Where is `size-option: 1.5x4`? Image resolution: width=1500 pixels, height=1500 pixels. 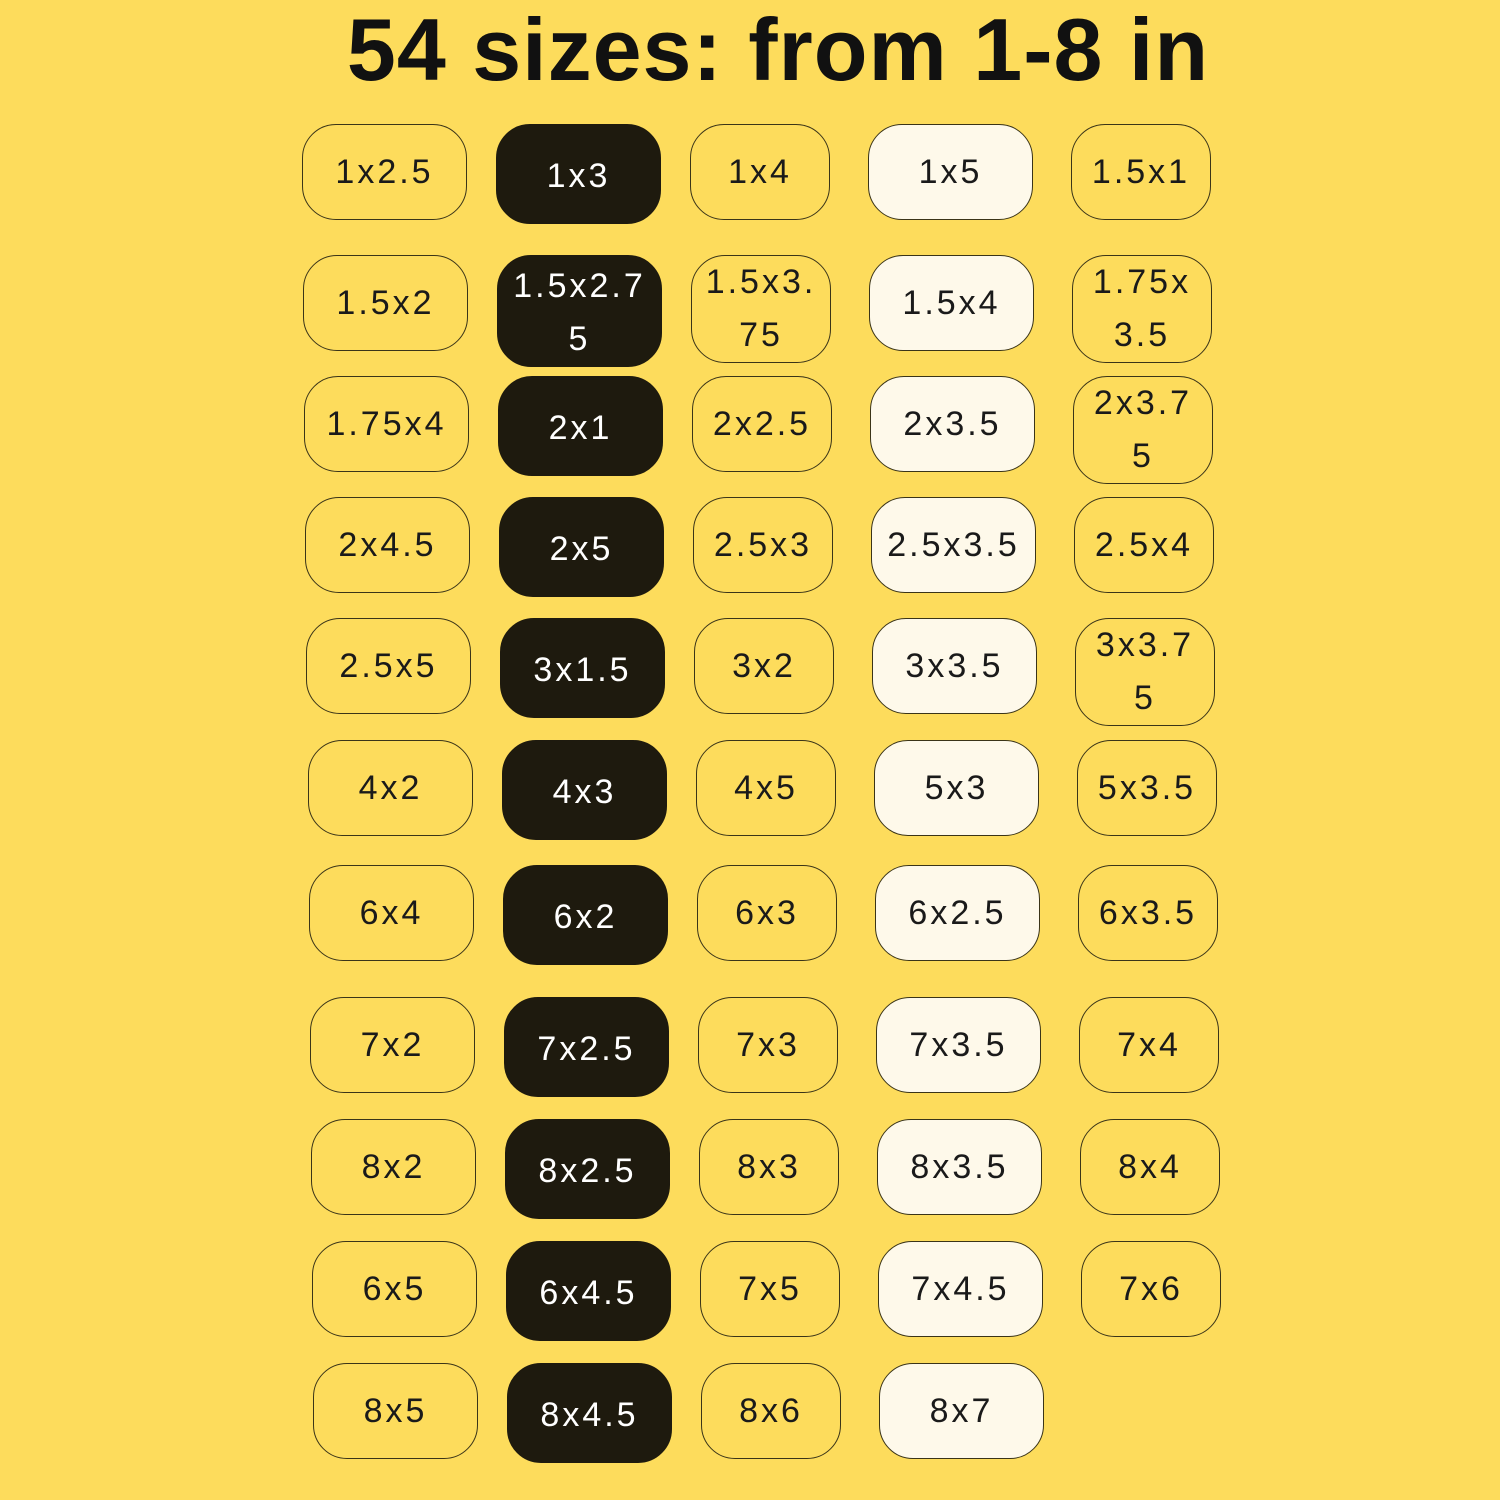
size-option: 1.5x4 is located at coordinates (951, 303).